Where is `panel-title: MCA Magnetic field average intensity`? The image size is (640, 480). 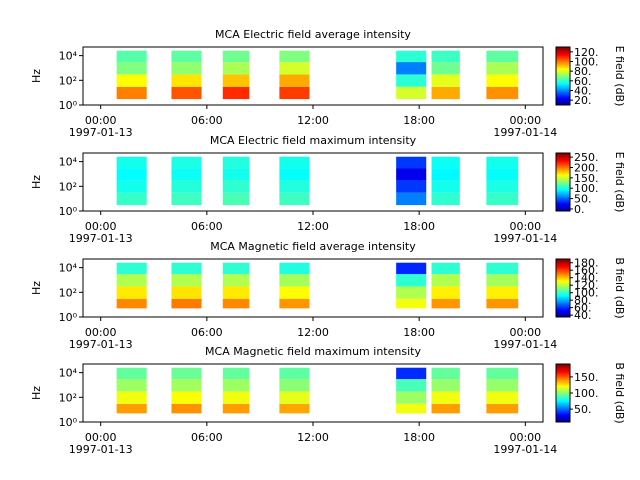
panel-title: MCA Magnetic field average intensity is located at coordinates (313, 246).